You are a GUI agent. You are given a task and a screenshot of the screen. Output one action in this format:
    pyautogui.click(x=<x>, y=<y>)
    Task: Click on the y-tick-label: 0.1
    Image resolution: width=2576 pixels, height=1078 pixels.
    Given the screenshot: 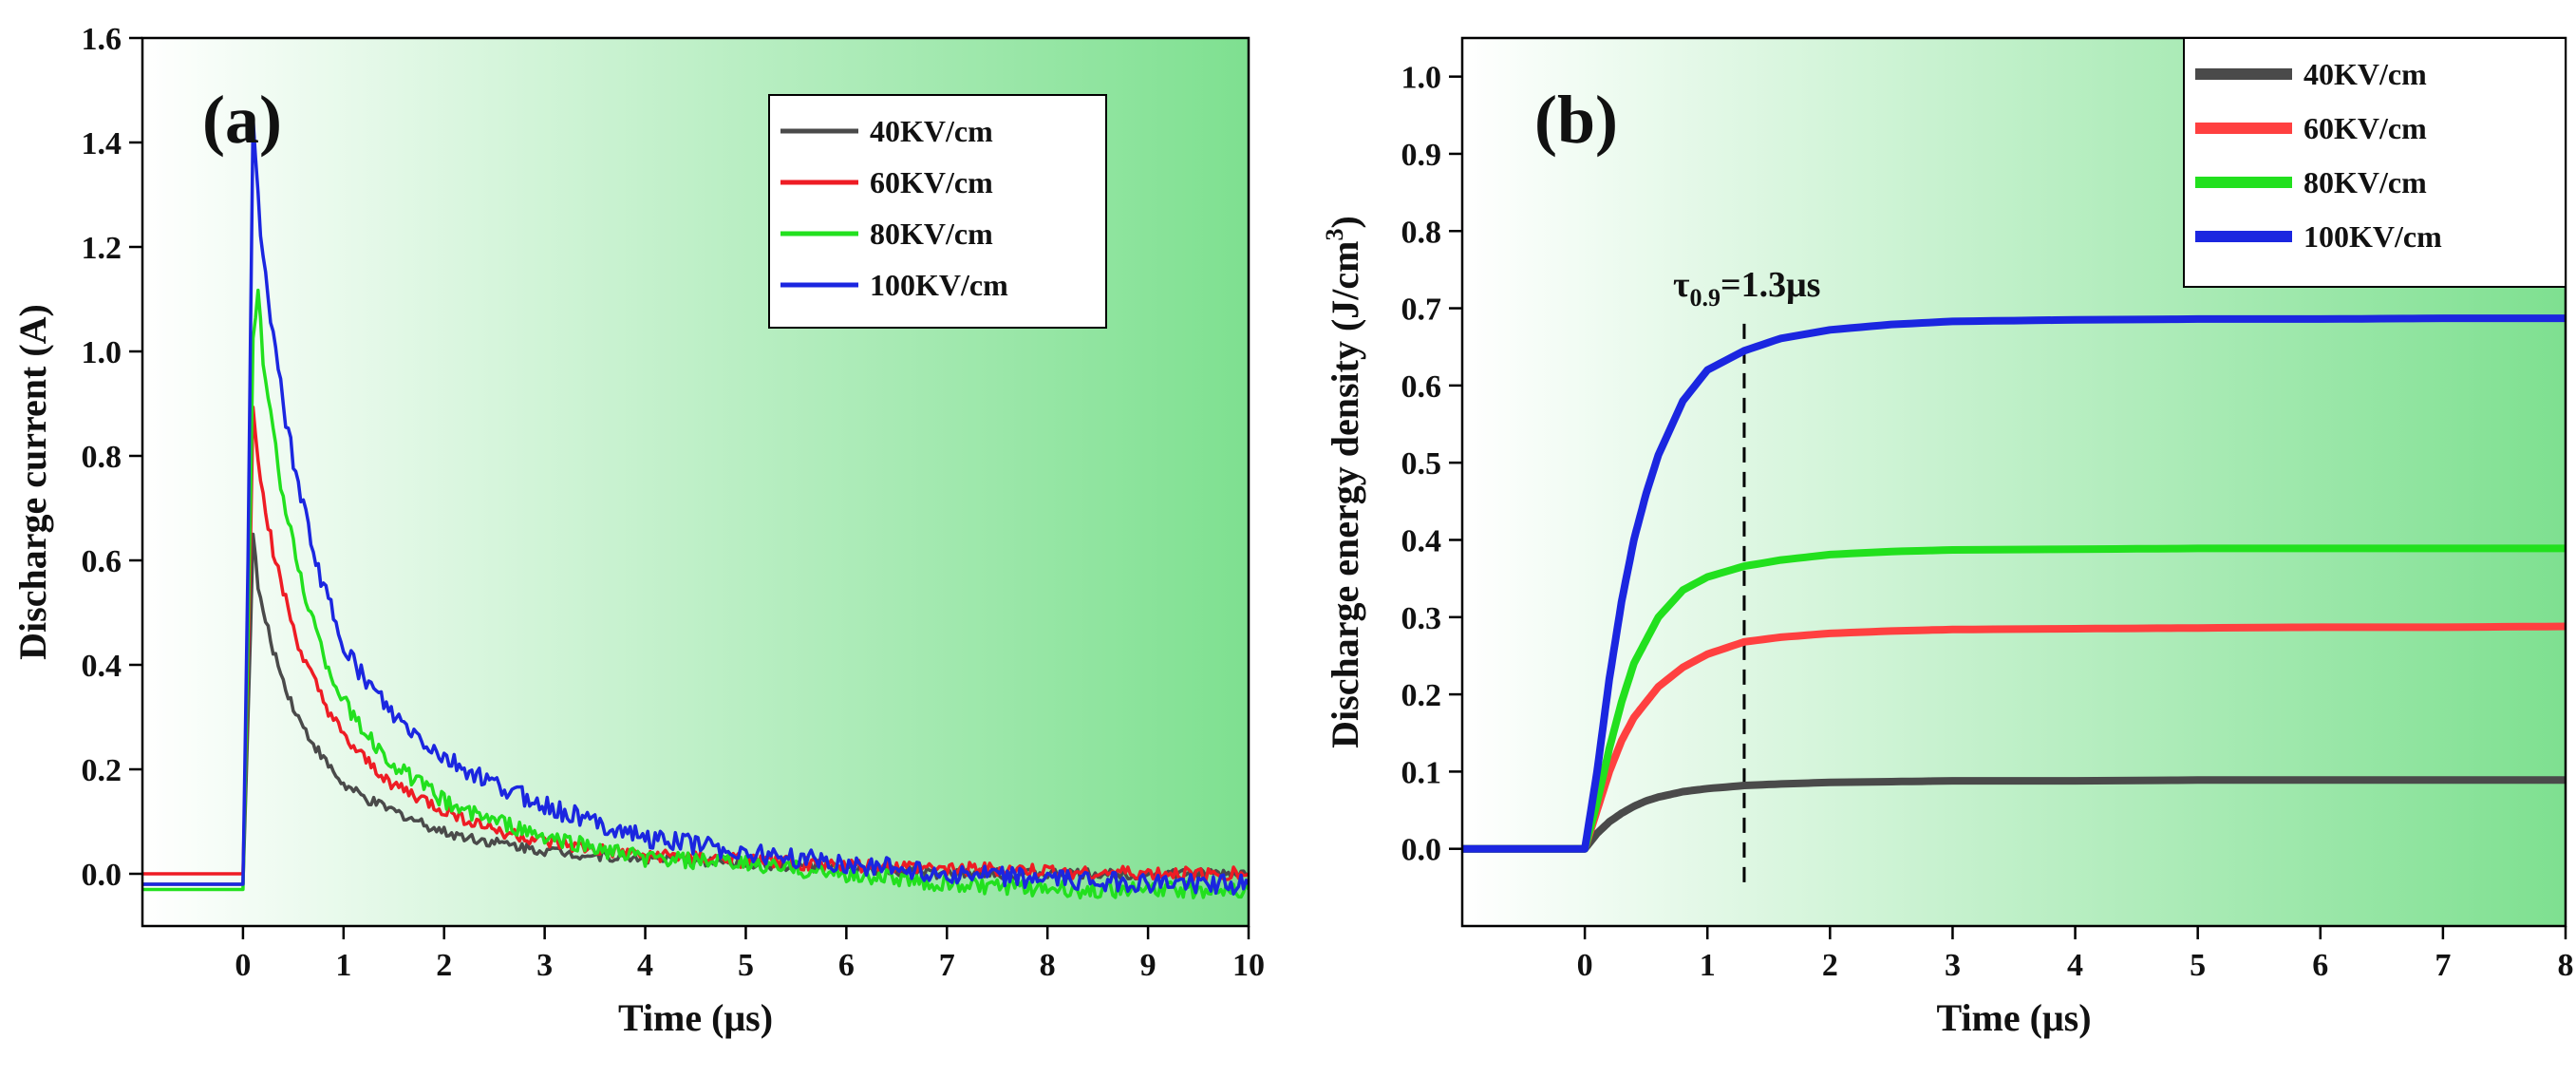 What is the action you would take?
    pyautogui.click(x=1421, y=772)
    